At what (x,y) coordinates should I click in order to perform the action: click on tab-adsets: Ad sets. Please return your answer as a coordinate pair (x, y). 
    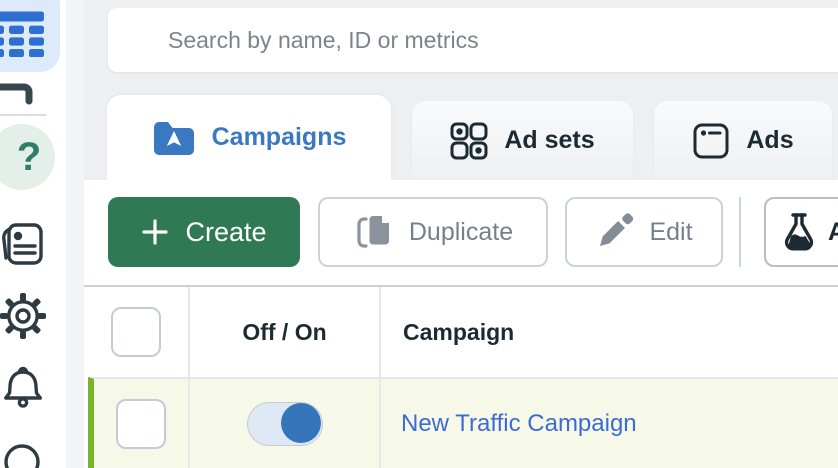
    Looking at the image, I should click on (522, 140).